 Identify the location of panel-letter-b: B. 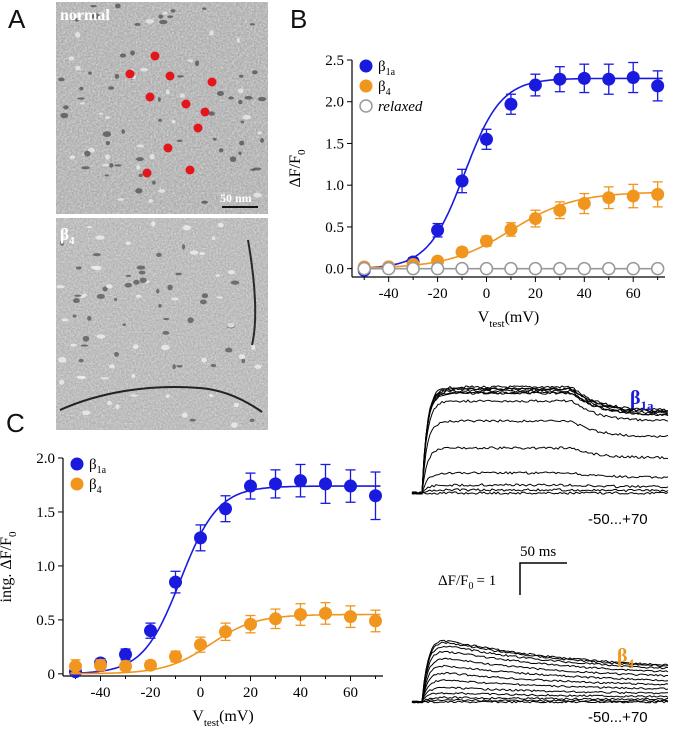
(298, 19).